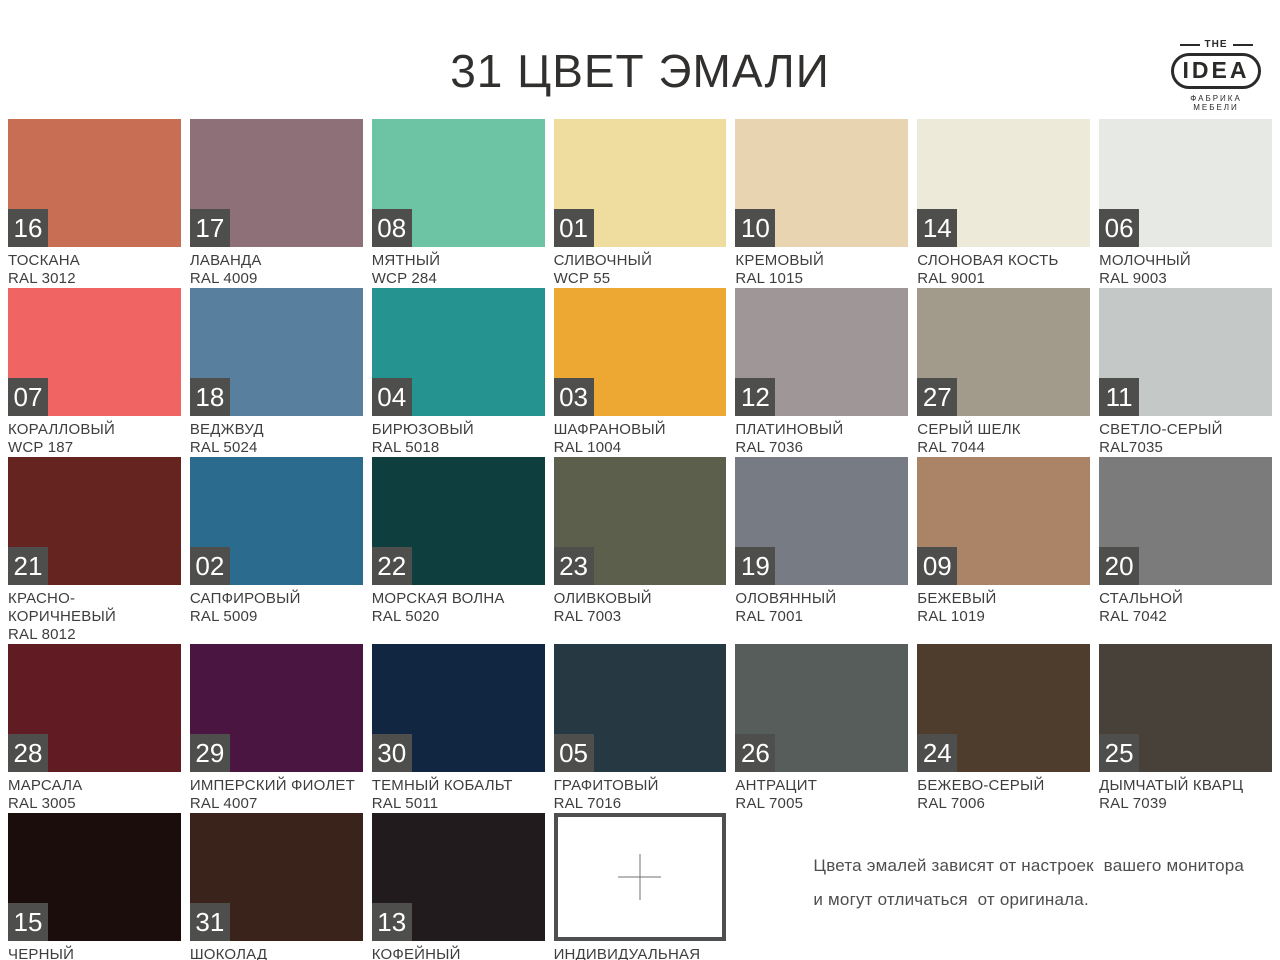 The image size is (1280, 960). What do you see at coordinates (769, 616) in the screenshot?
I see `swatch-color-code: RAL 7001` at bounding box center [769, 616].